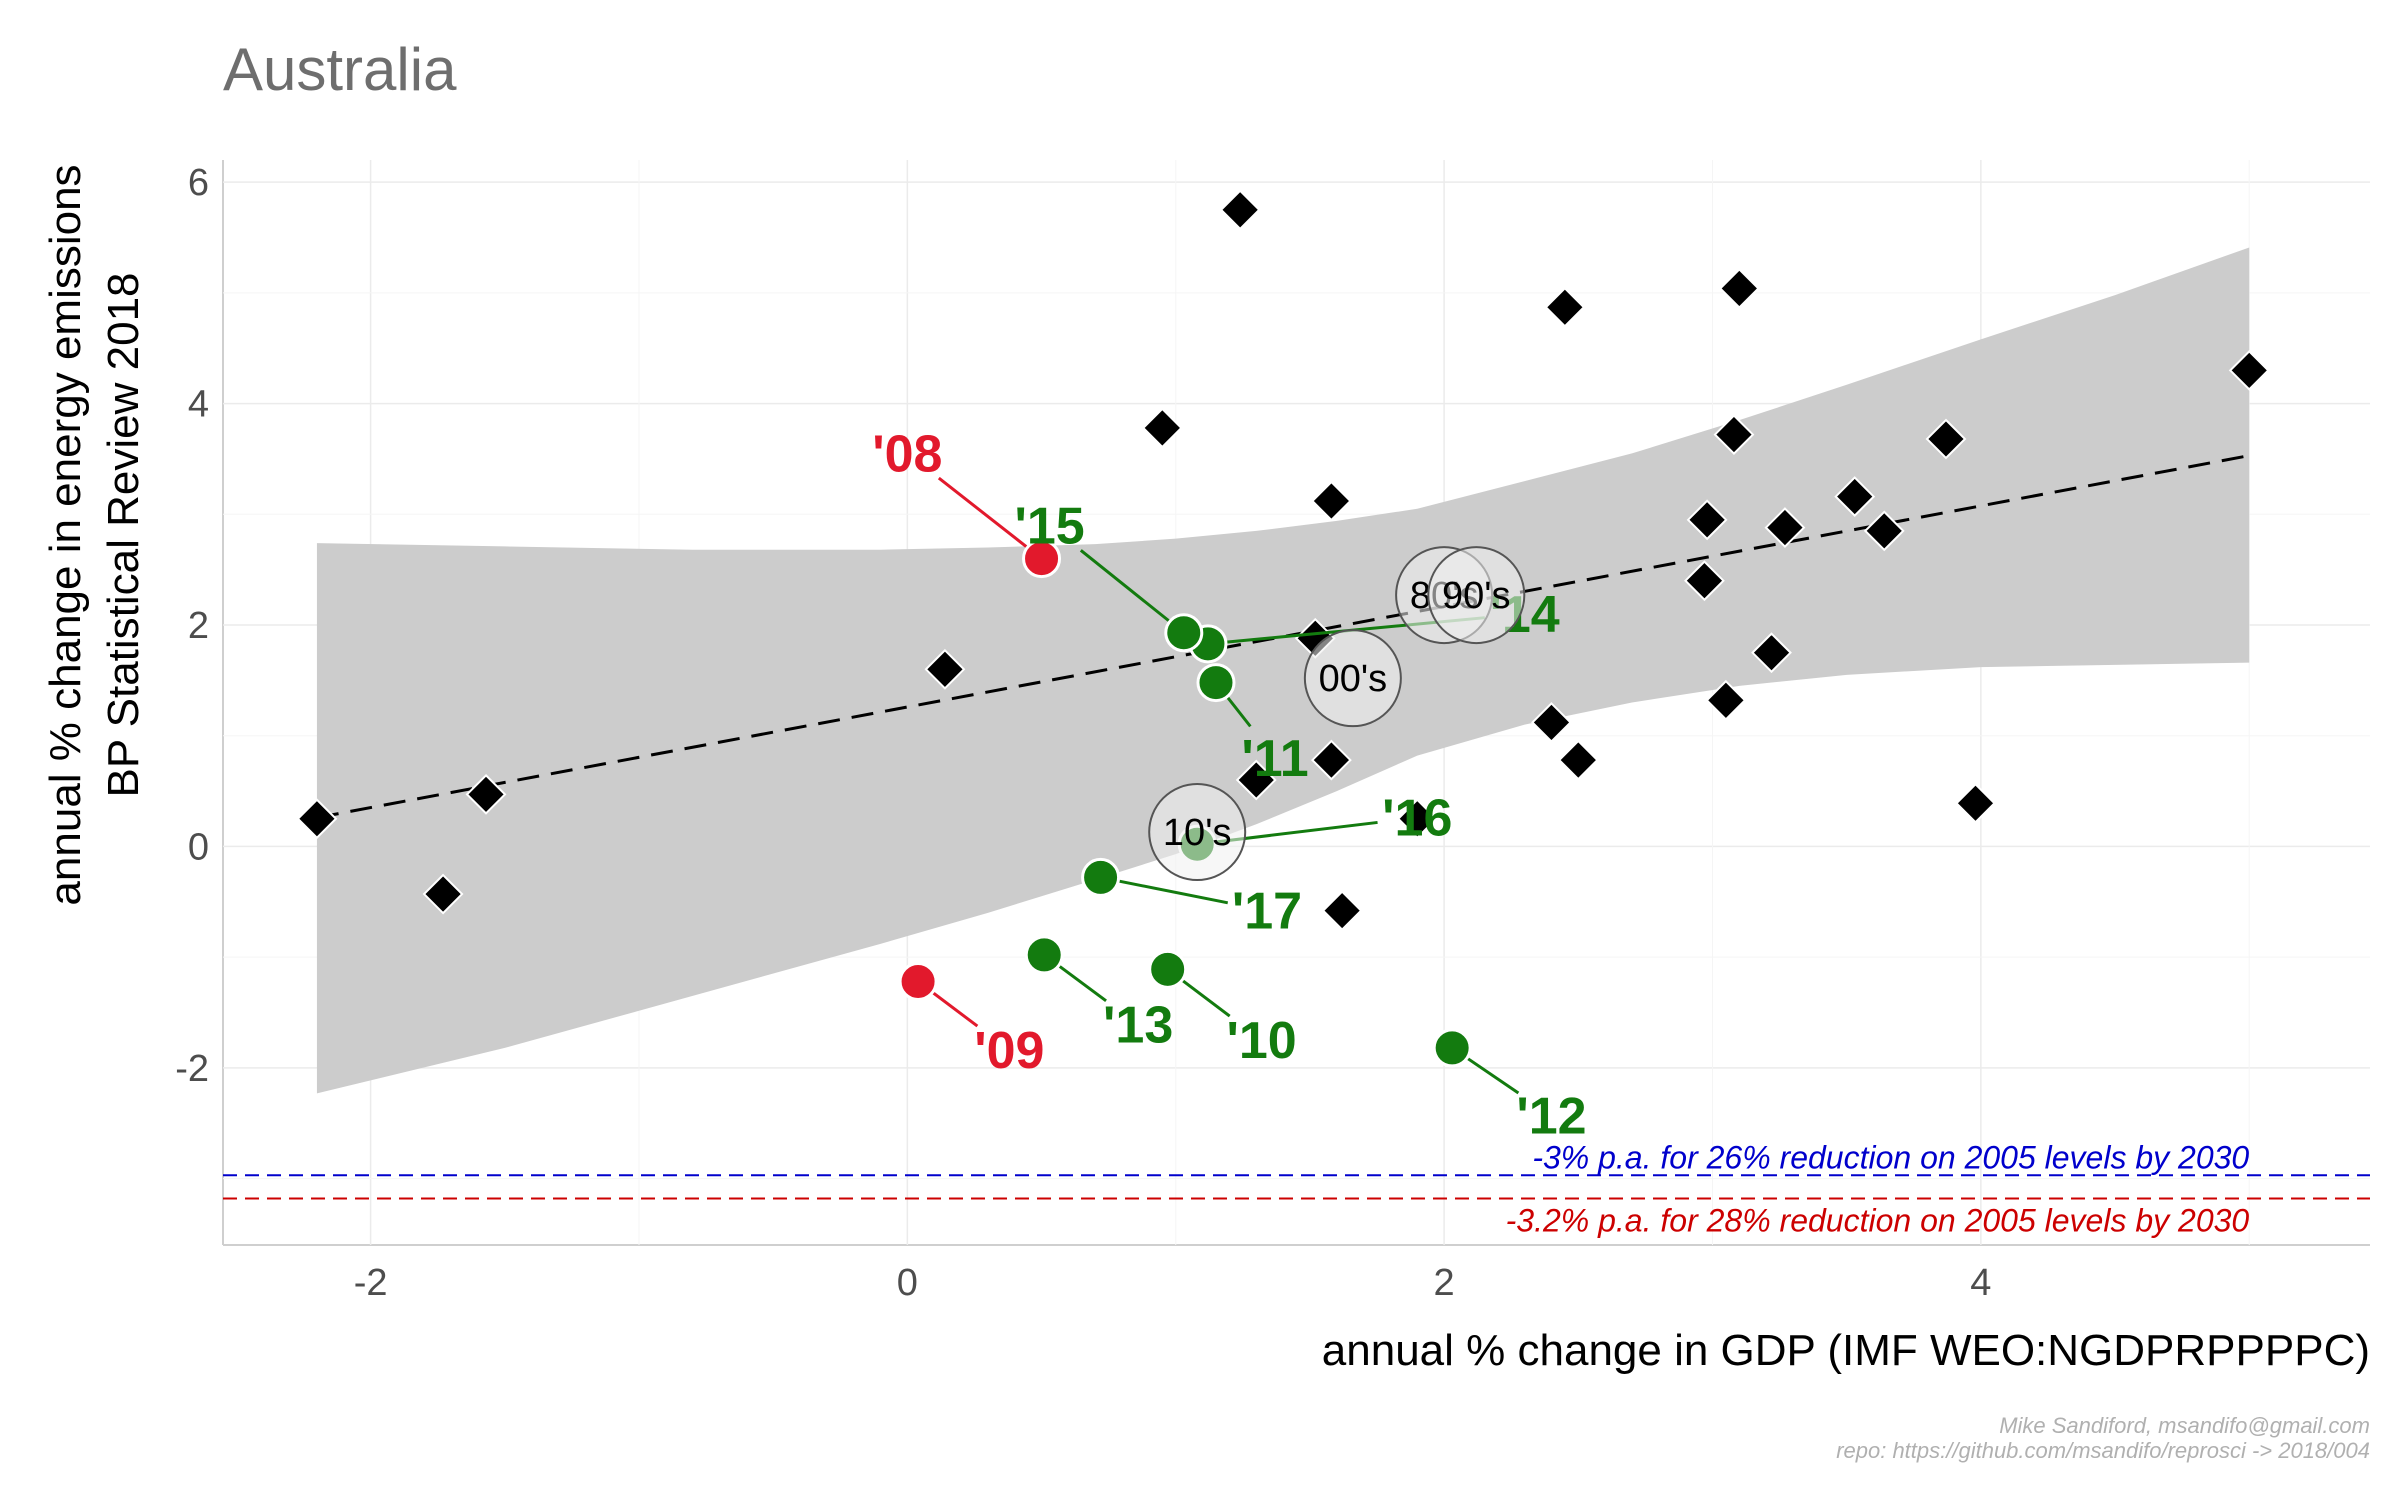 This screenshot has width=2400, height=1500. I want to click on year-label: '17, so click(1267, 912).